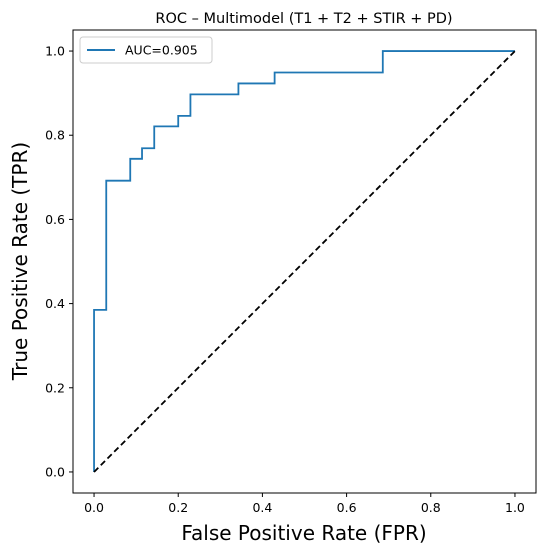  I want to click on legend: AUC=0.905, so click(146, 50).